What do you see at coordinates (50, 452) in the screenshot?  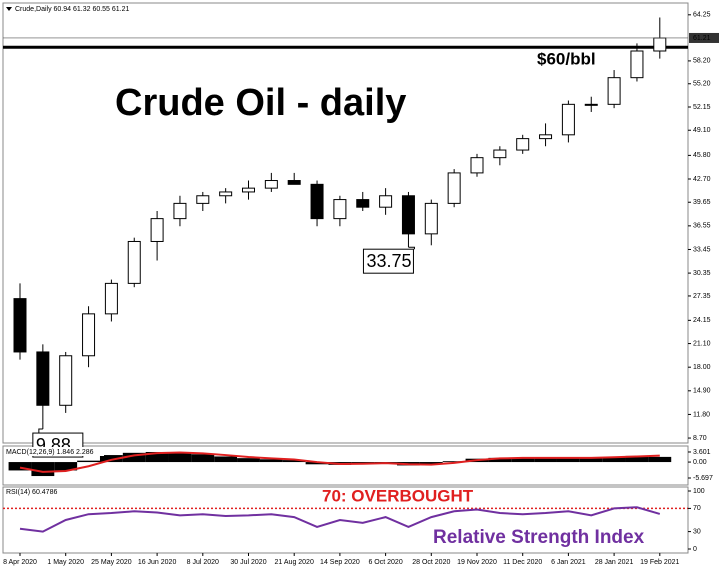 I see `indicator-label: MACD(12,26,9) 1.846 2.286` at bounding box center [50, 452].